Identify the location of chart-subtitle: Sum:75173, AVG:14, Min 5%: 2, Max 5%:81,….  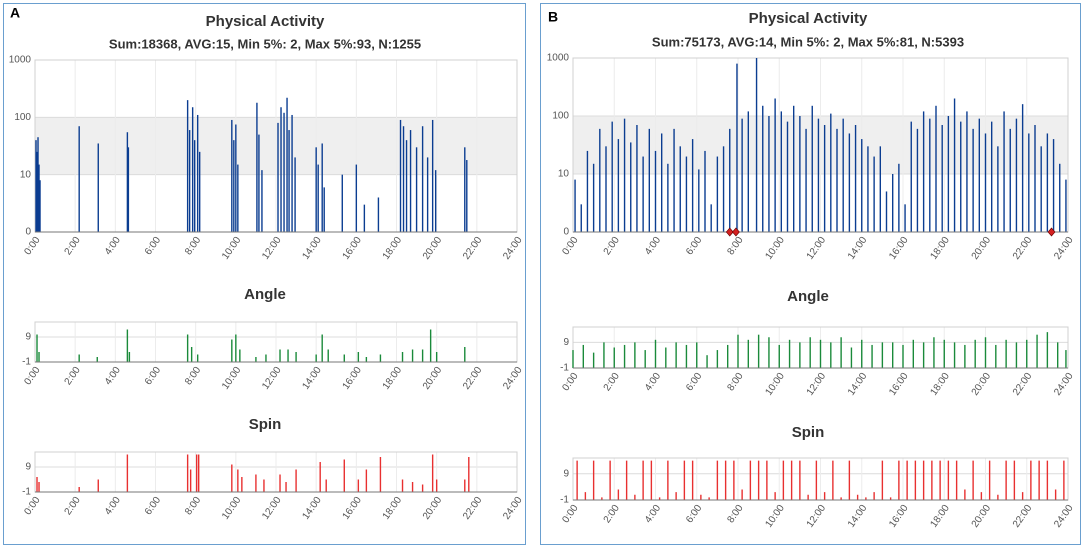
(808, 41).